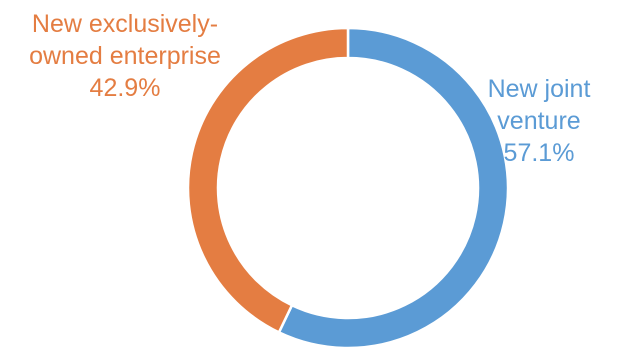  Describe the element at coordinates (125, 88) in the screenshot. I see `slice-value-label: 42.9%` at that location.